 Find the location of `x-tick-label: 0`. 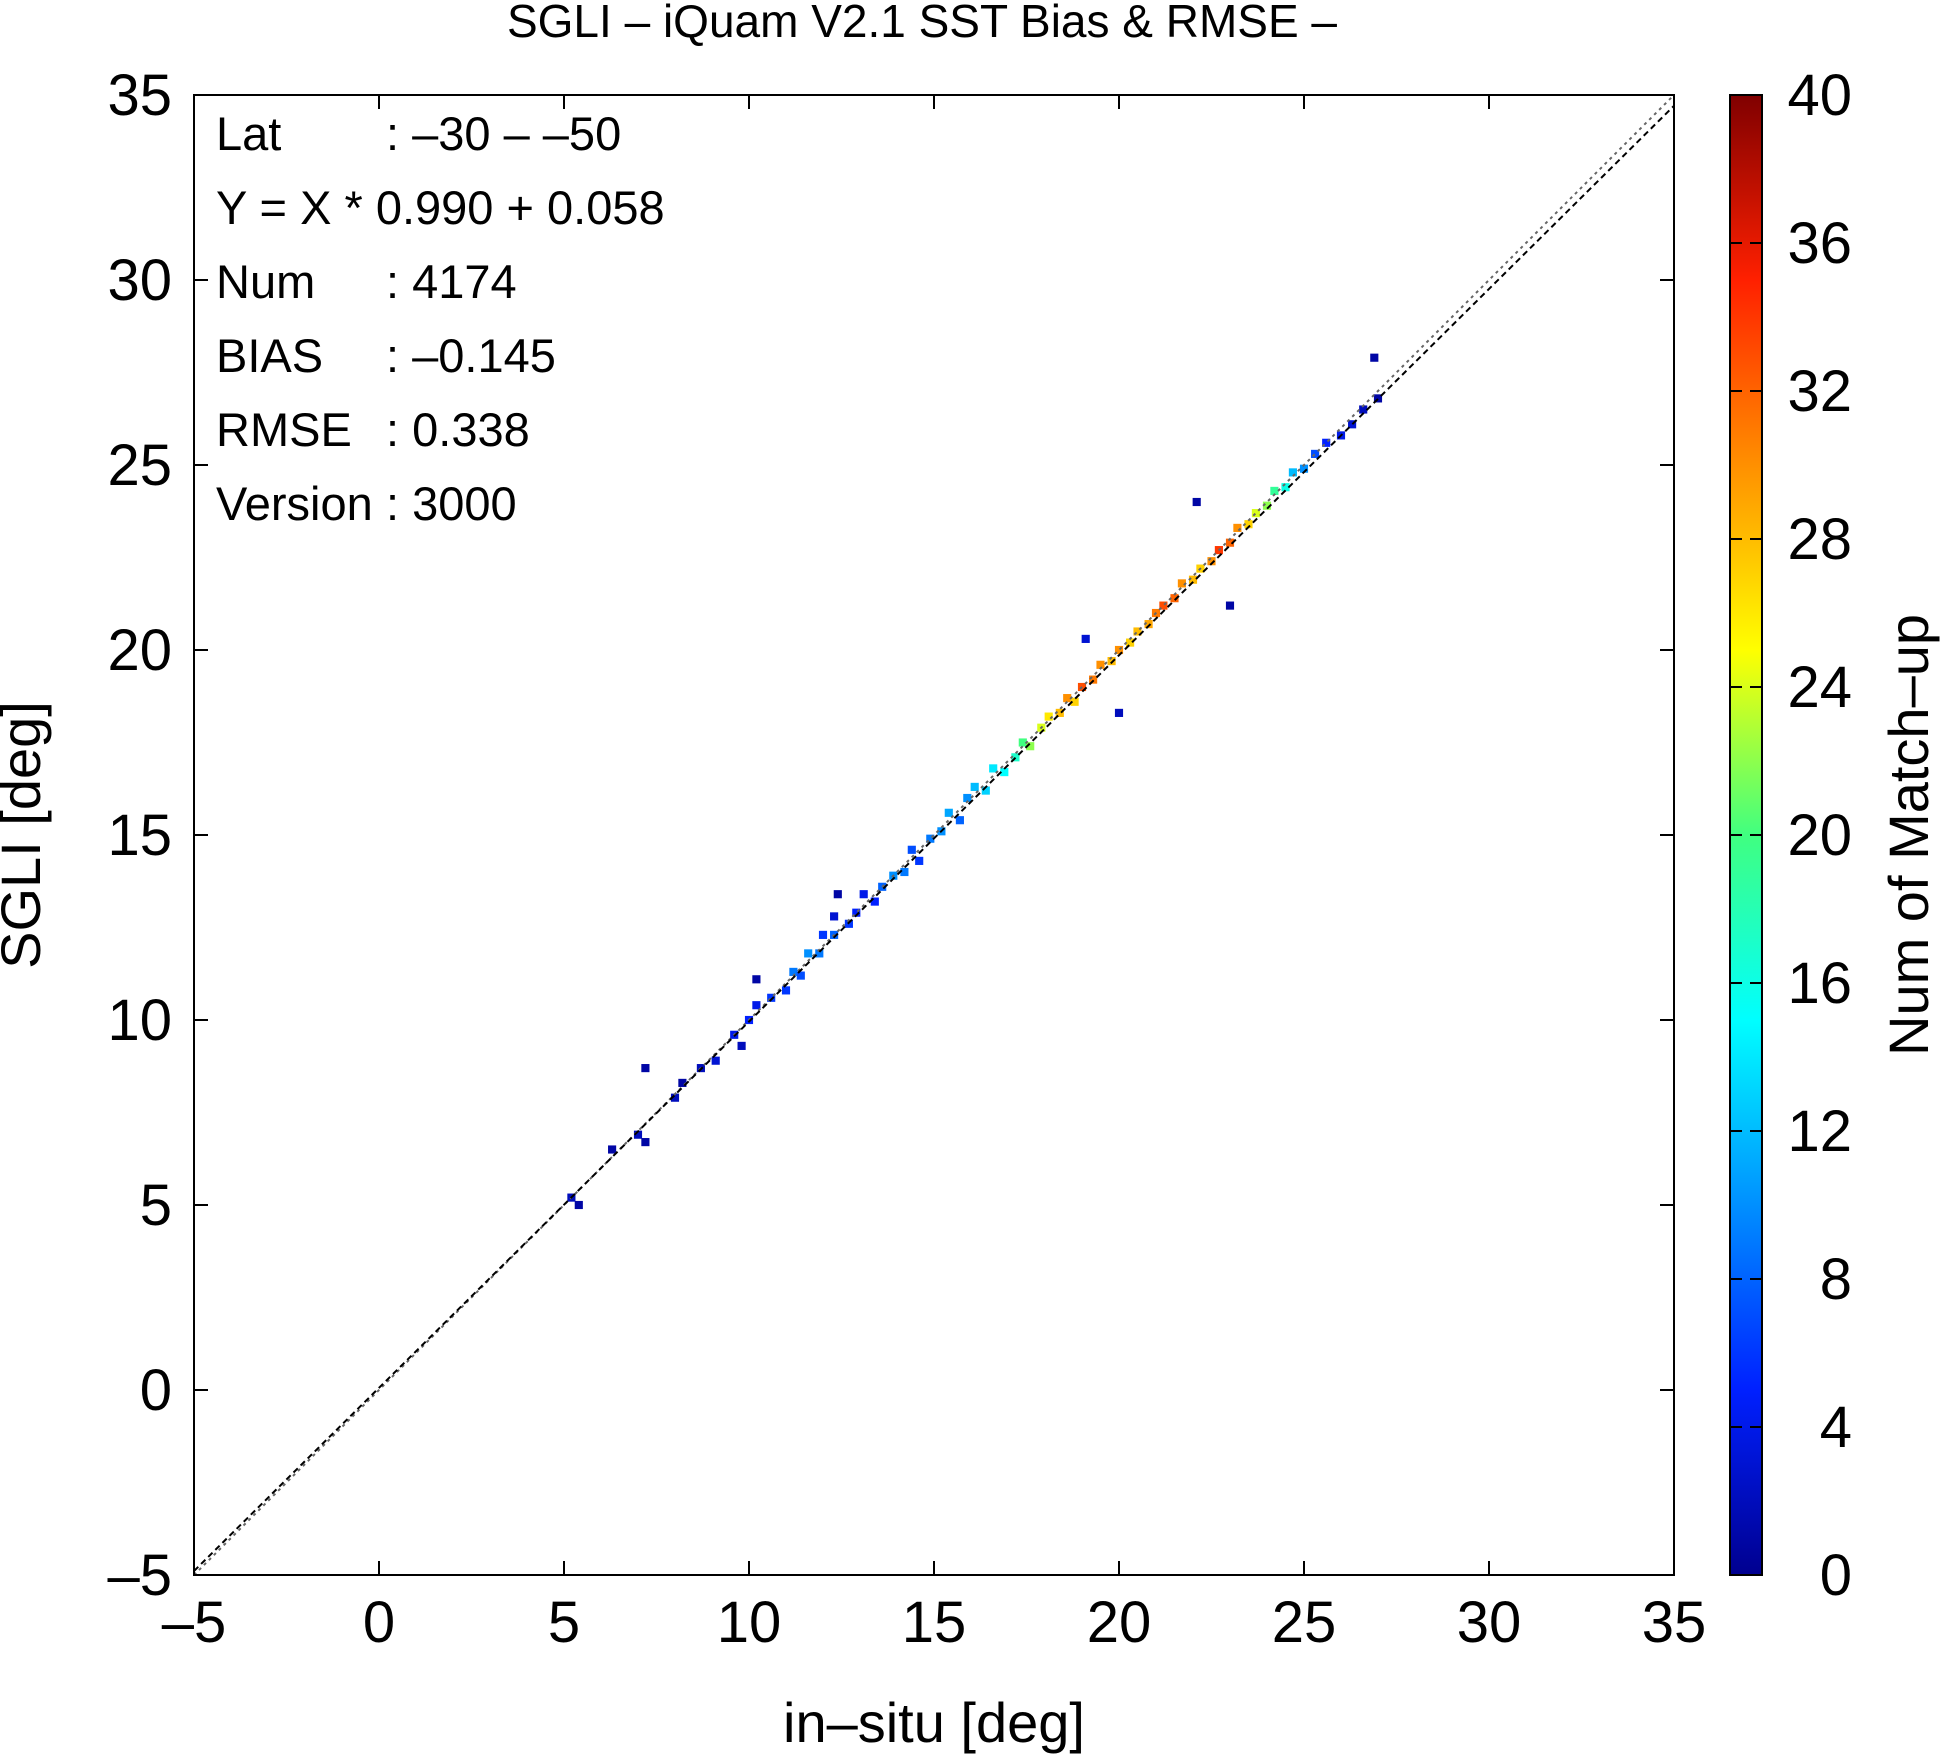

x-tick-label: 0 is located at coordinates (379, 1622).